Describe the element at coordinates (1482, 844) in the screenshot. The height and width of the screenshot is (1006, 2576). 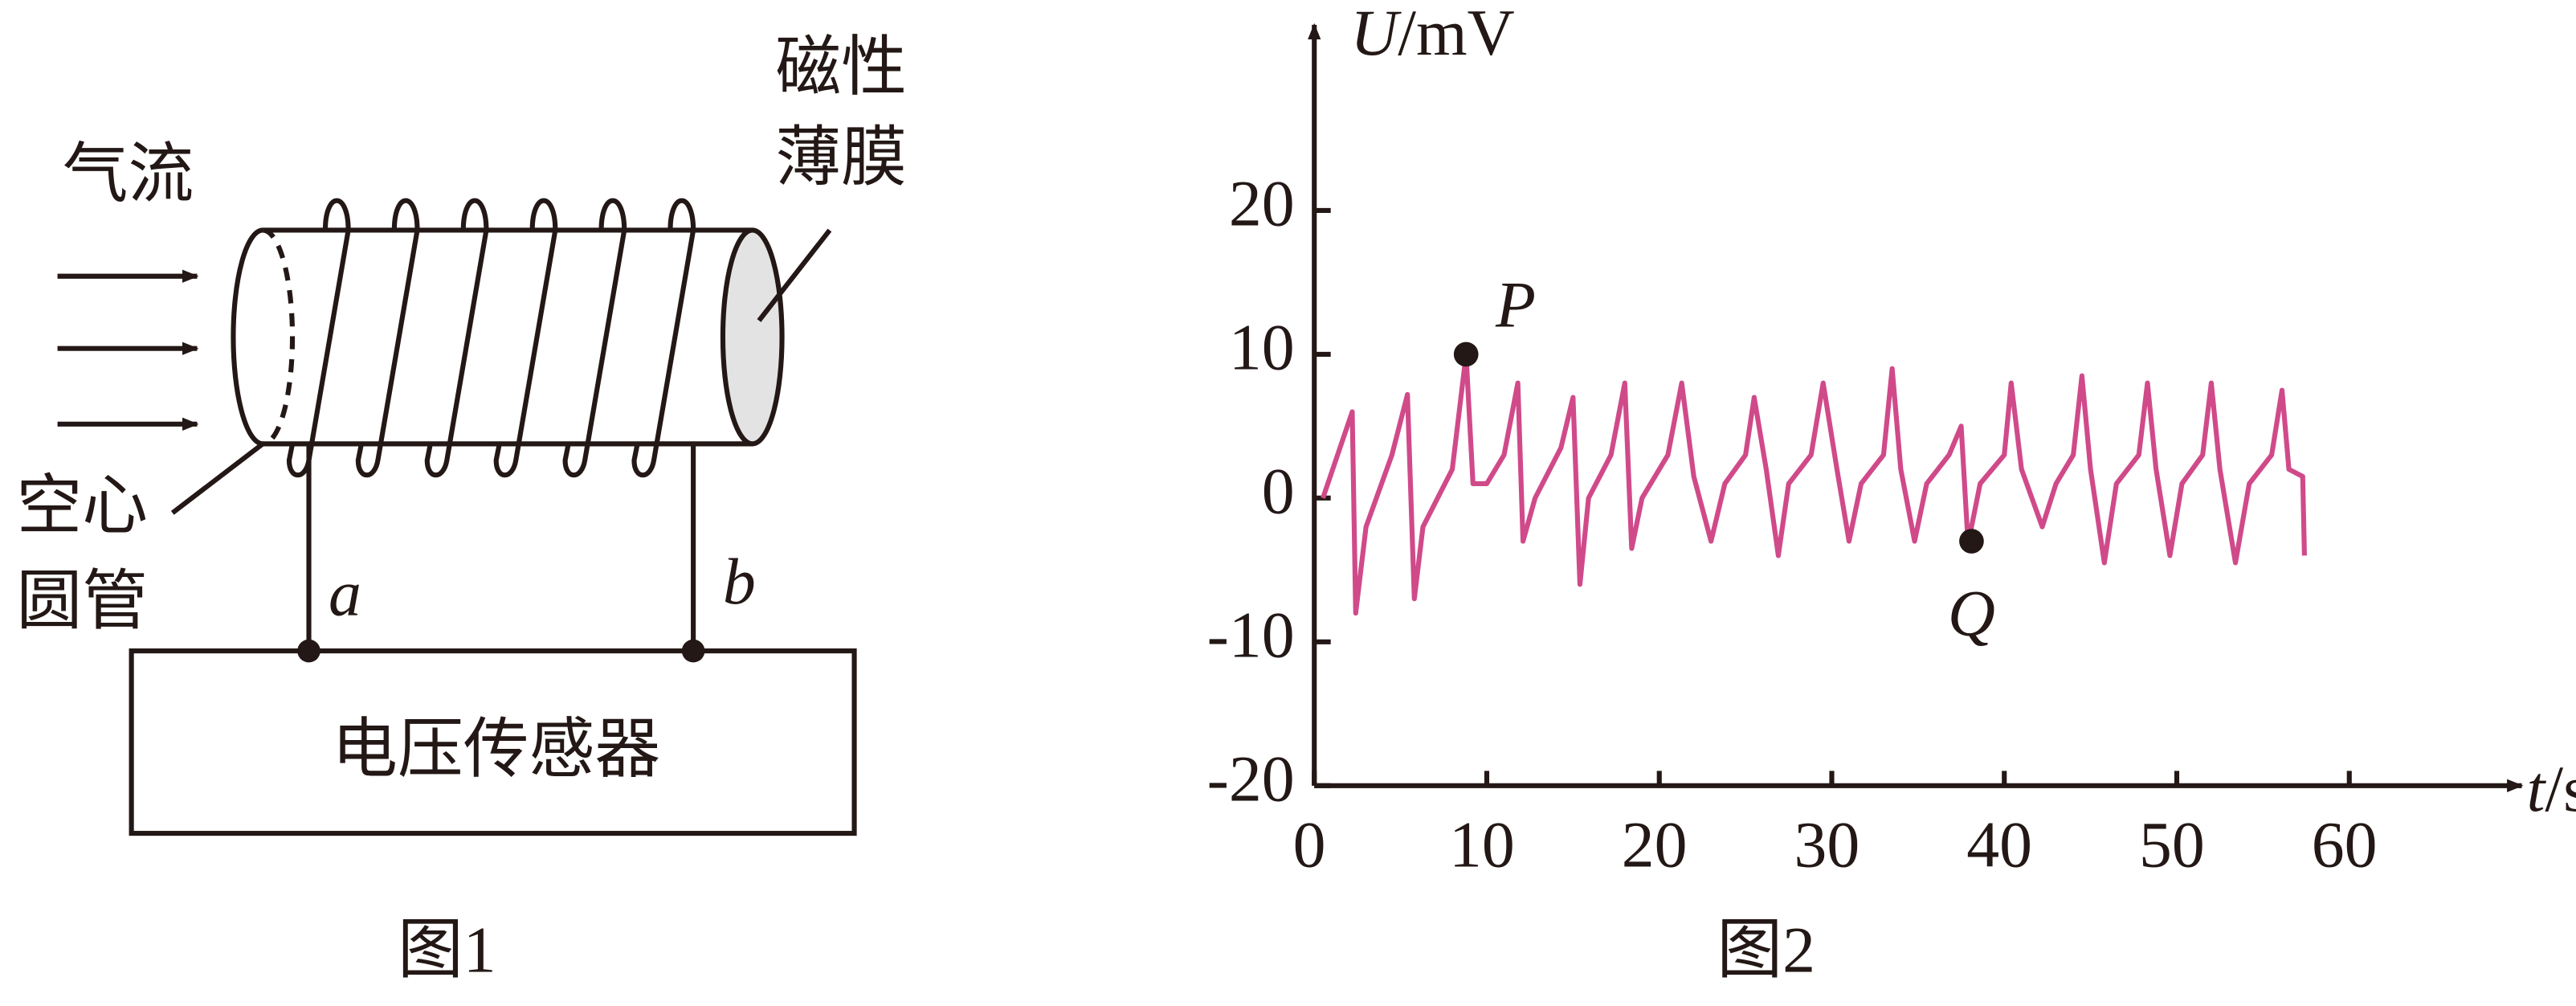
I see `x-tick-label: 10` at that location.